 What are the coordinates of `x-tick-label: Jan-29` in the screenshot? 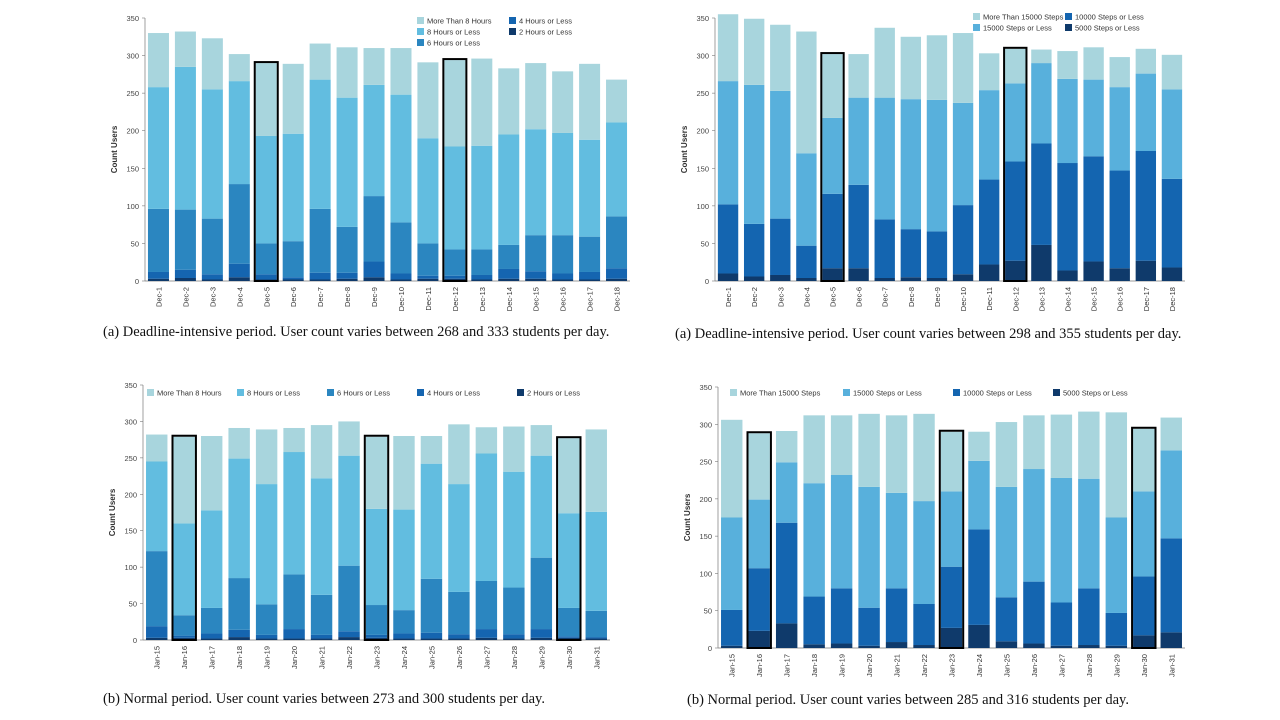 It's located at (541, 657).